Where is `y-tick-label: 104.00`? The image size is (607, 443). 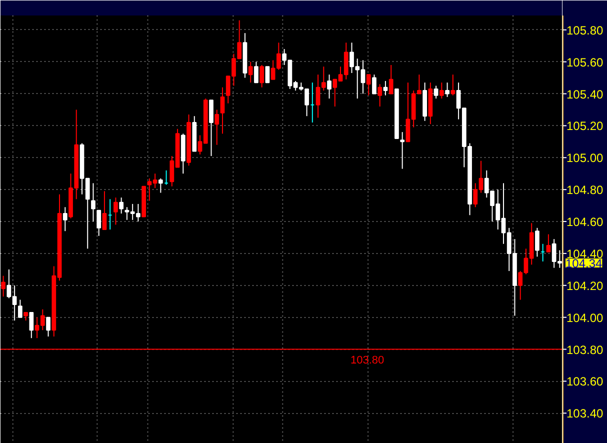
y-tick-label: 104.00 is located at coordinates (585, 317).